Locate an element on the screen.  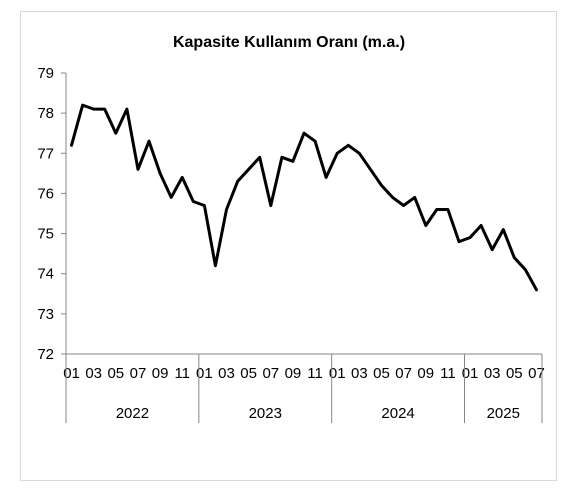
y-tick-label: 79 is located at coordinates (45, 73).